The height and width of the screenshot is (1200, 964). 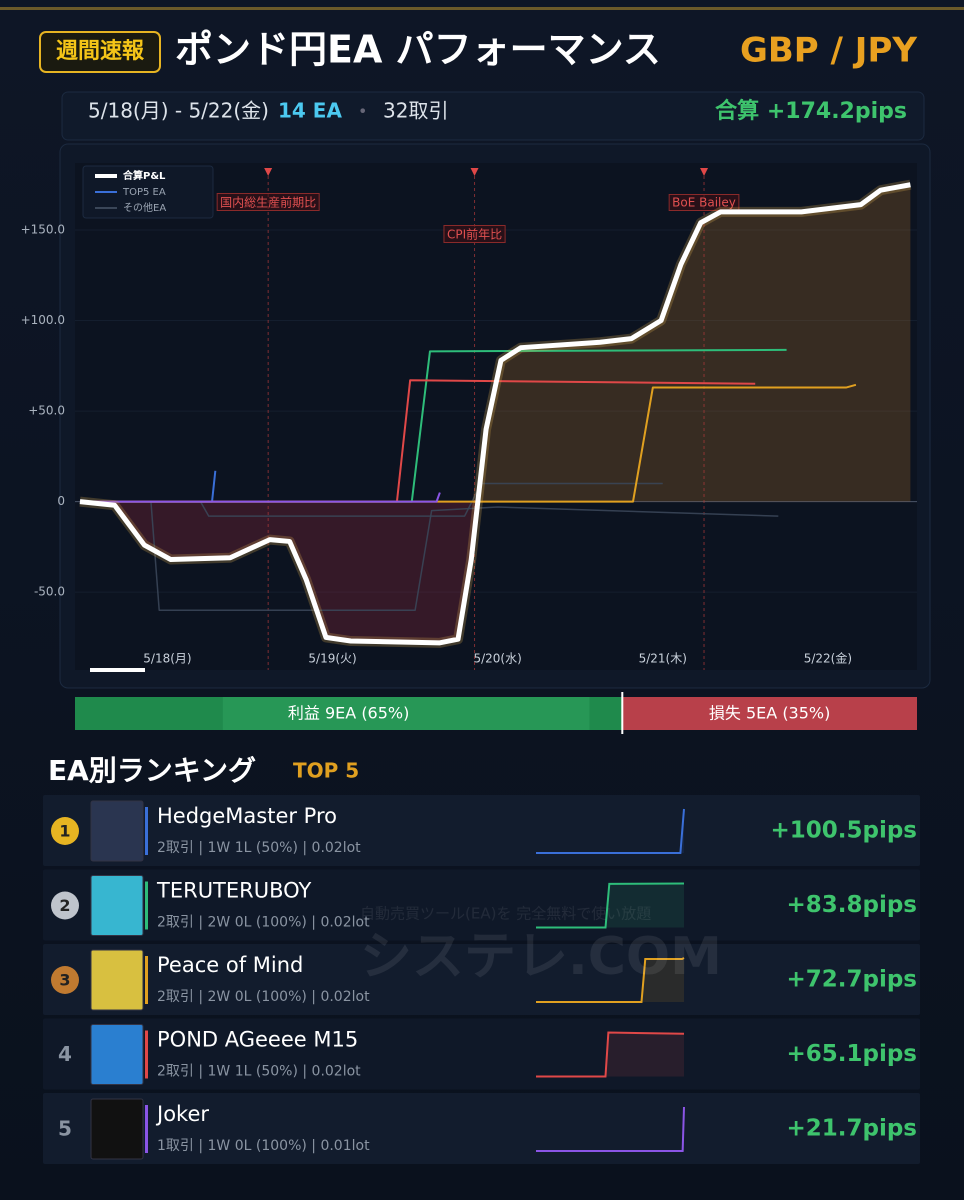 What do you see at coordinates (152, 770) in the screenshot?
I see `ranking-title: EA別ランキング` at bounding box center [152, 770].